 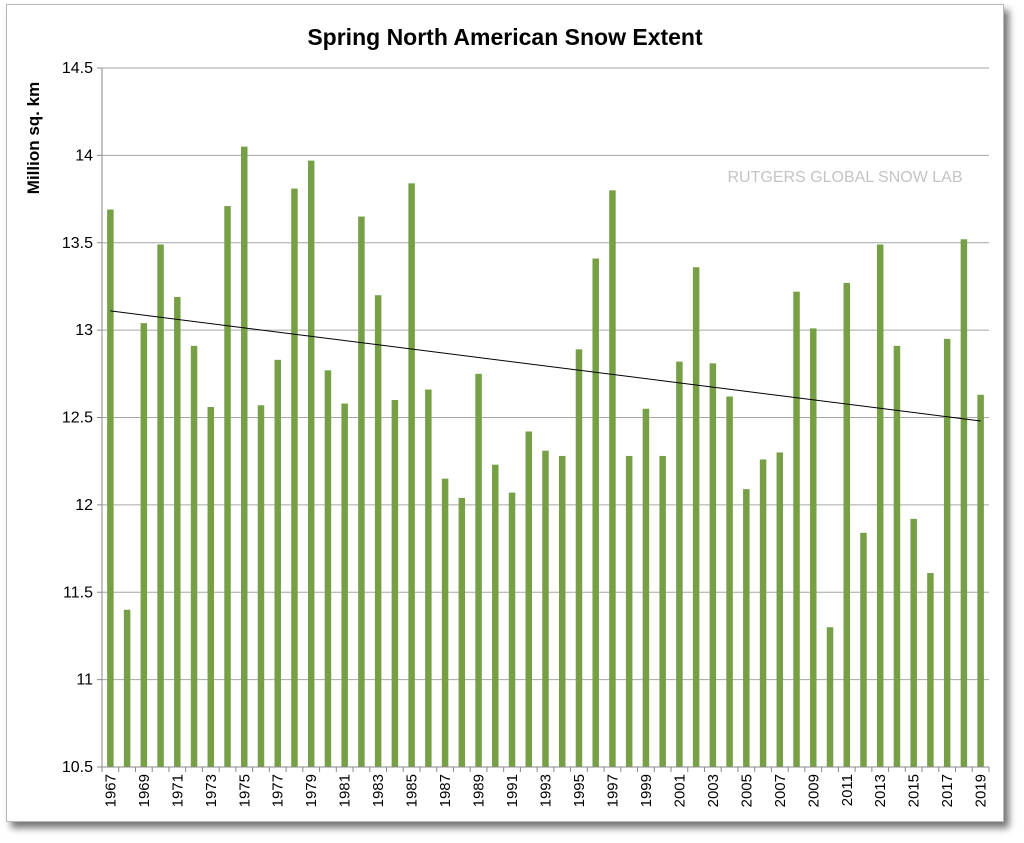 What do you see at coordinates (646, 790) in the screenshot?
I see `x-tick-label: 1999` at bounding box center [646, 790].